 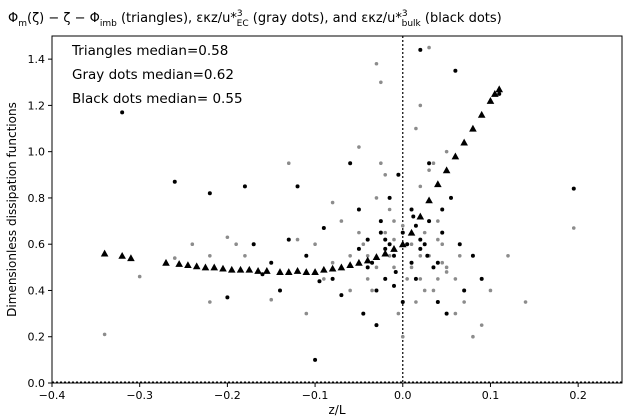 I want to click on x-tick-label: 0.2, so click(x=578, y=395).